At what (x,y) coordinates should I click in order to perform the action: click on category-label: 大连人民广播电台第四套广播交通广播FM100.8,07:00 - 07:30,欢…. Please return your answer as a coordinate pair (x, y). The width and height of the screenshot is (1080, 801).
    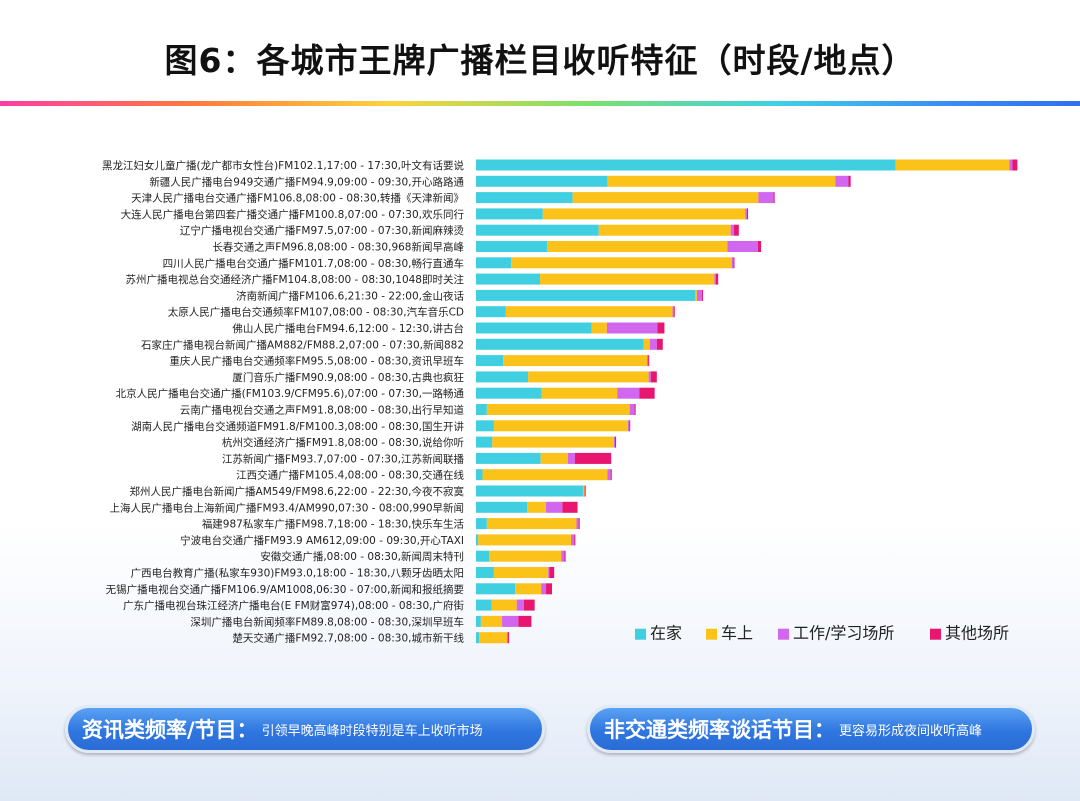
    Looking at the image, I should click on (293, 214).